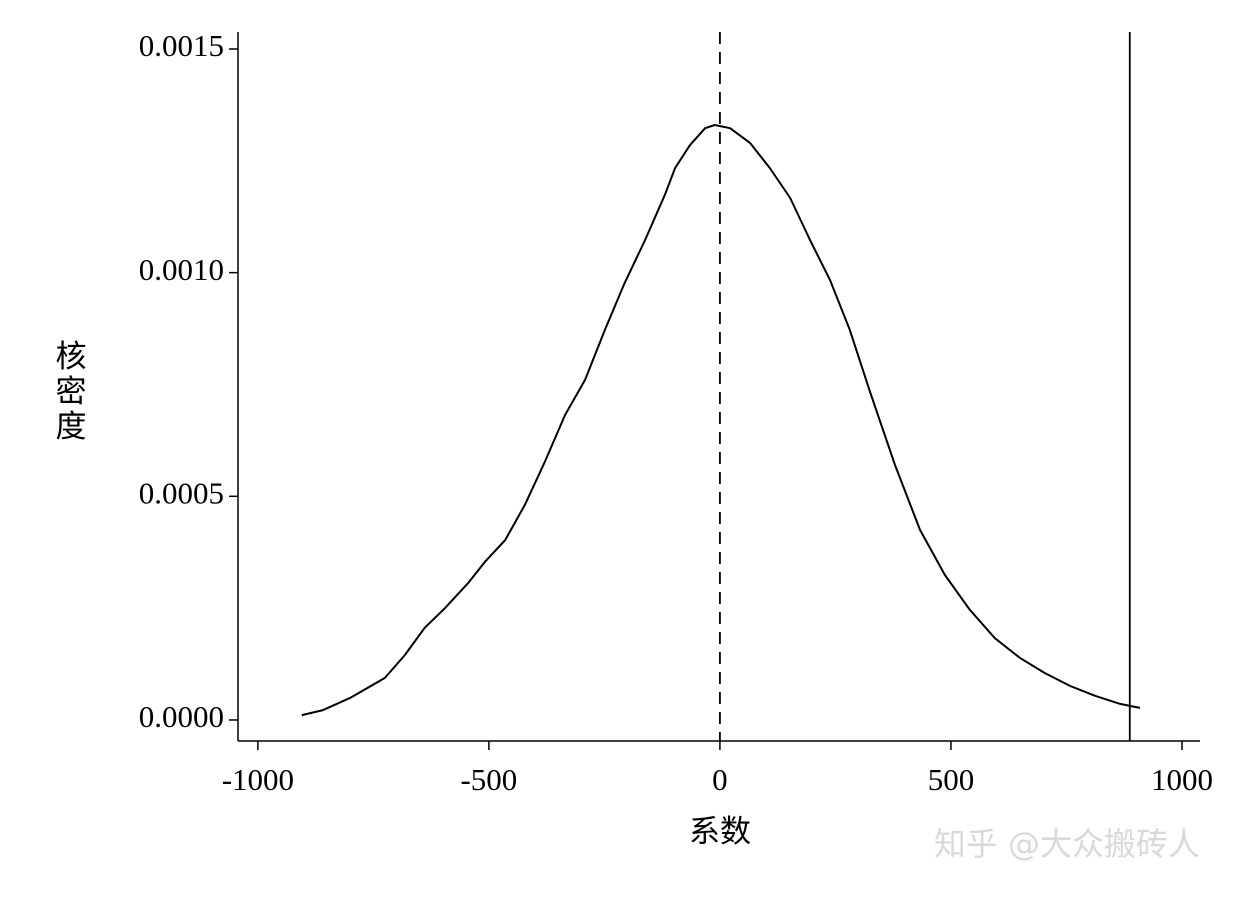 The height and width of the screenshot is (897, 1233). What do you see at coordinates (68, 392) in the screenshot?
I see `y-axis-label: 核密度` at bounding box center [68, 392].